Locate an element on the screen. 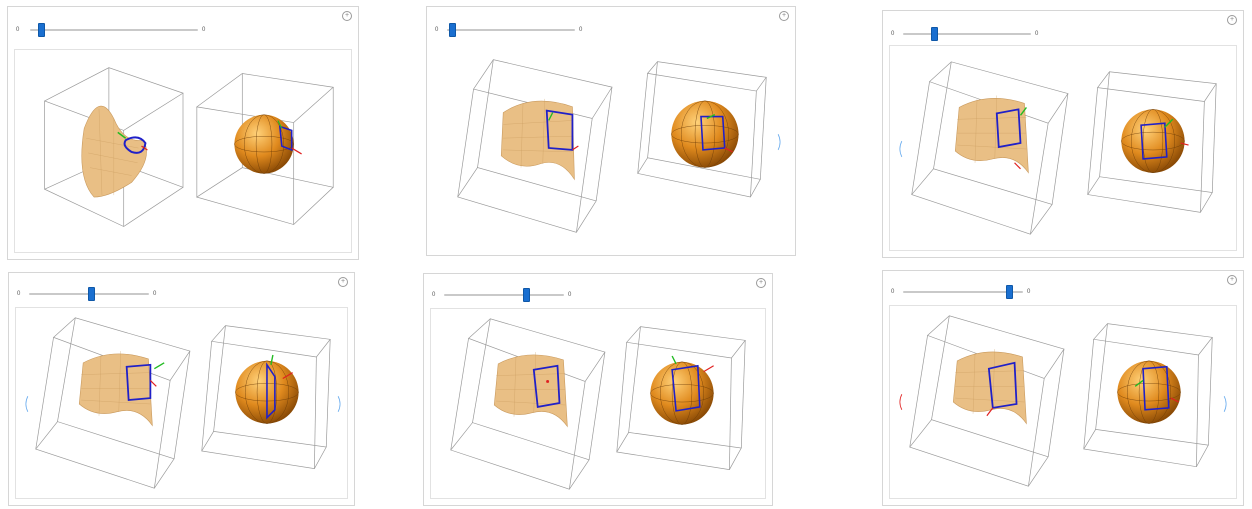 The height and width of the screenshot is (509, 1252). manipulate-panel-3: + 0 0 is located at coordinates (1063, 134).